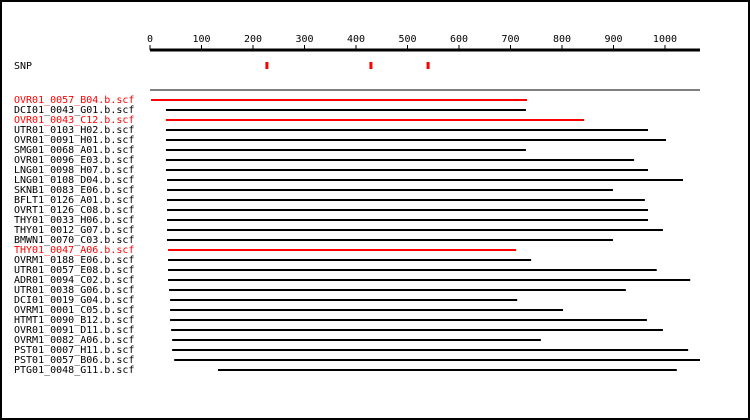  What do you see at coordinates (74, 180) in the screenshot?
I see `read-label: LNG01_0108_D04.b.scf` at bounding box center [74, 180].